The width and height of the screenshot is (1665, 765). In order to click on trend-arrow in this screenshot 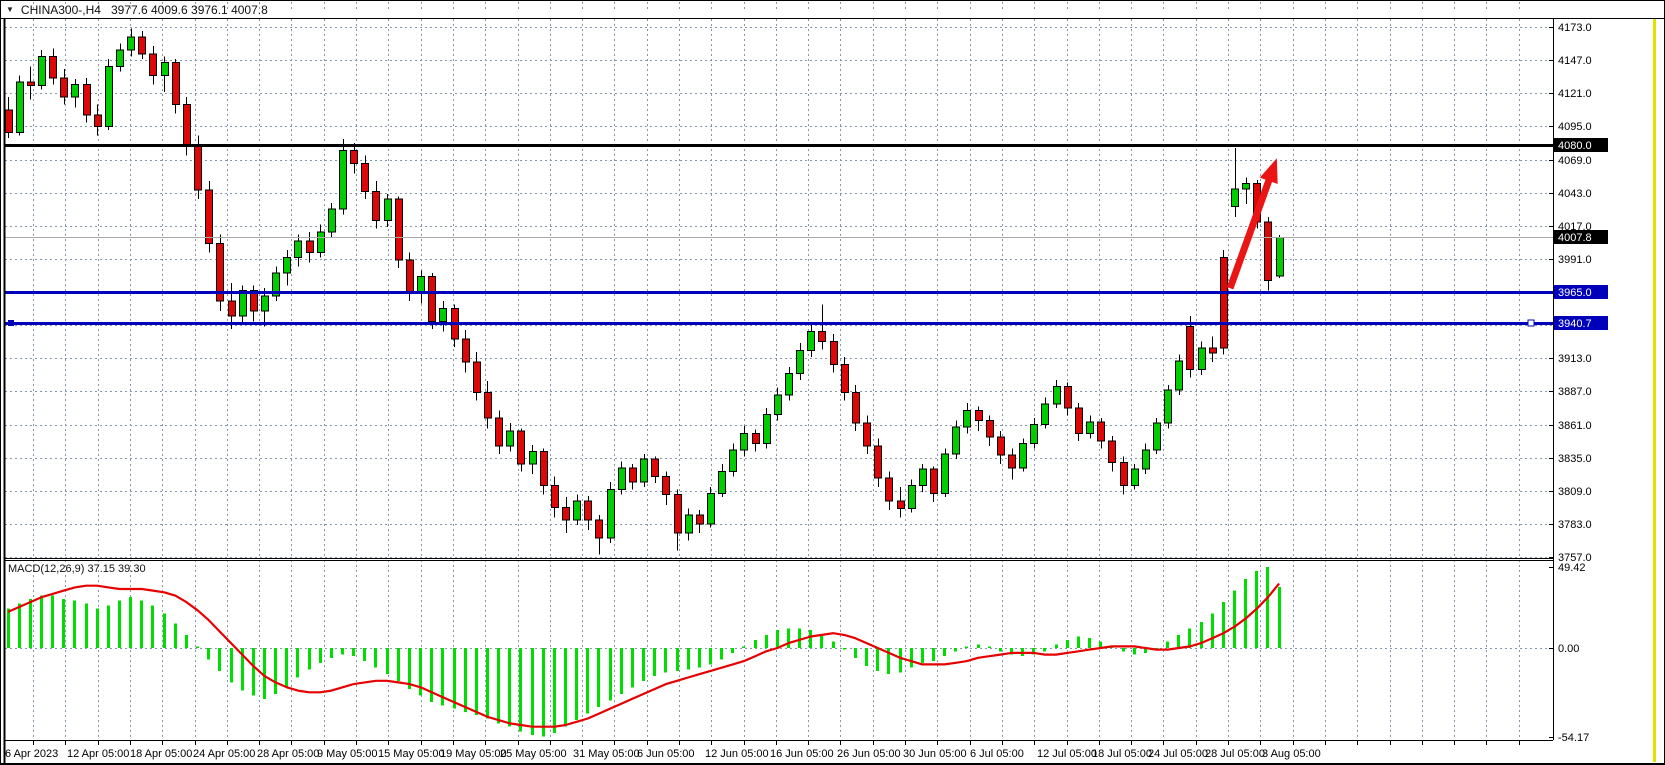, I will do `click(1252, 224)`.